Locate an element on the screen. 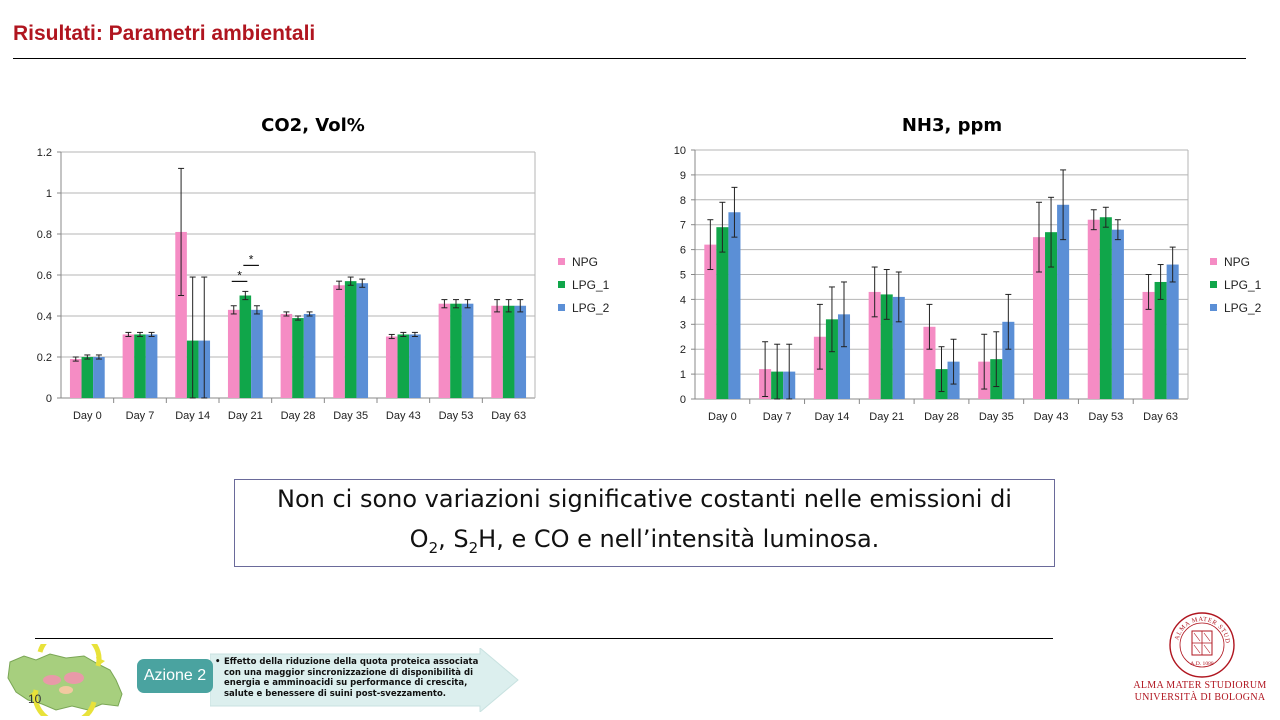 The width and height of the screenshot is (1280, 720). title-divider is located at coordinates (629, 58).